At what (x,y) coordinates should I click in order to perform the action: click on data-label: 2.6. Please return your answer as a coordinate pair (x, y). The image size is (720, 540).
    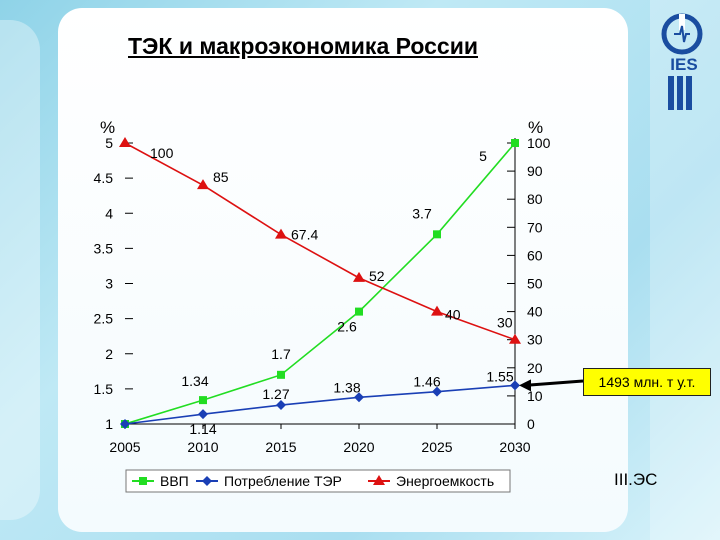
    Looking at the image, I should click on (347, 327).